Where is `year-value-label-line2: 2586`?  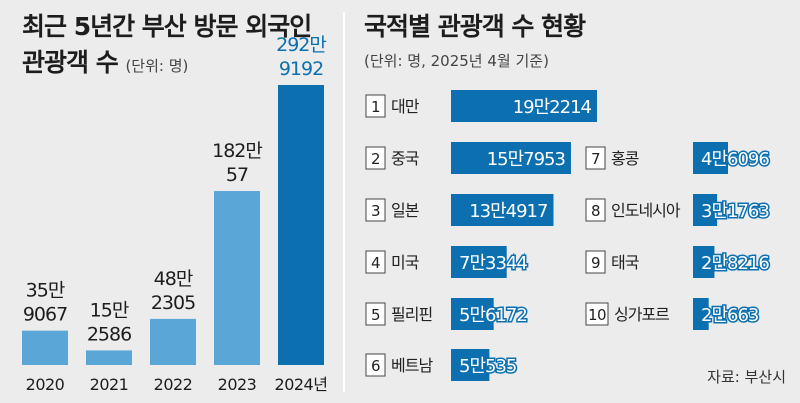 year-value-label-line2: 2586 is located at coordinates (109, 334).